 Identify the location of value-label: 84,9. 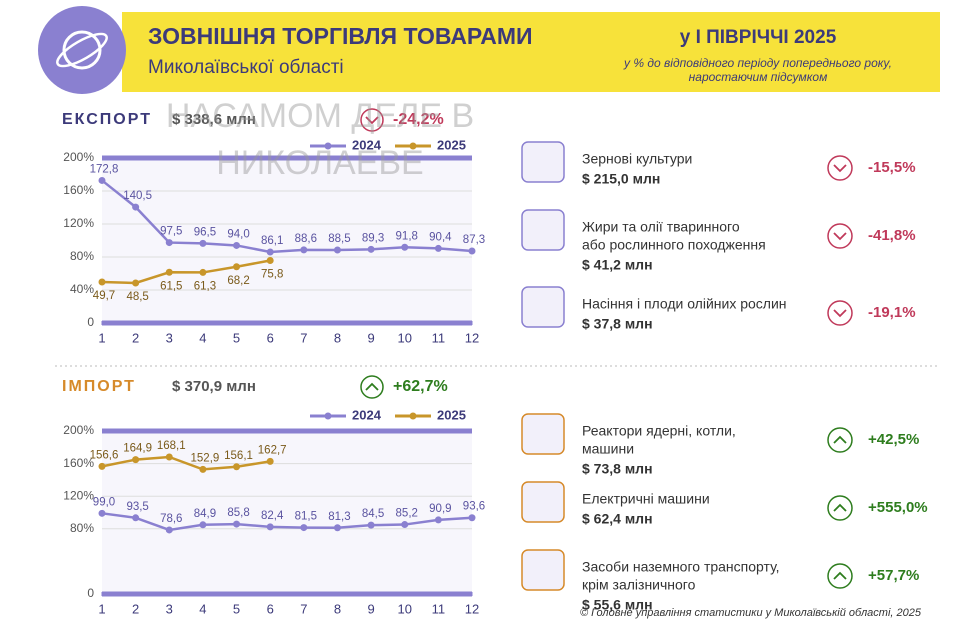
(205, 514).